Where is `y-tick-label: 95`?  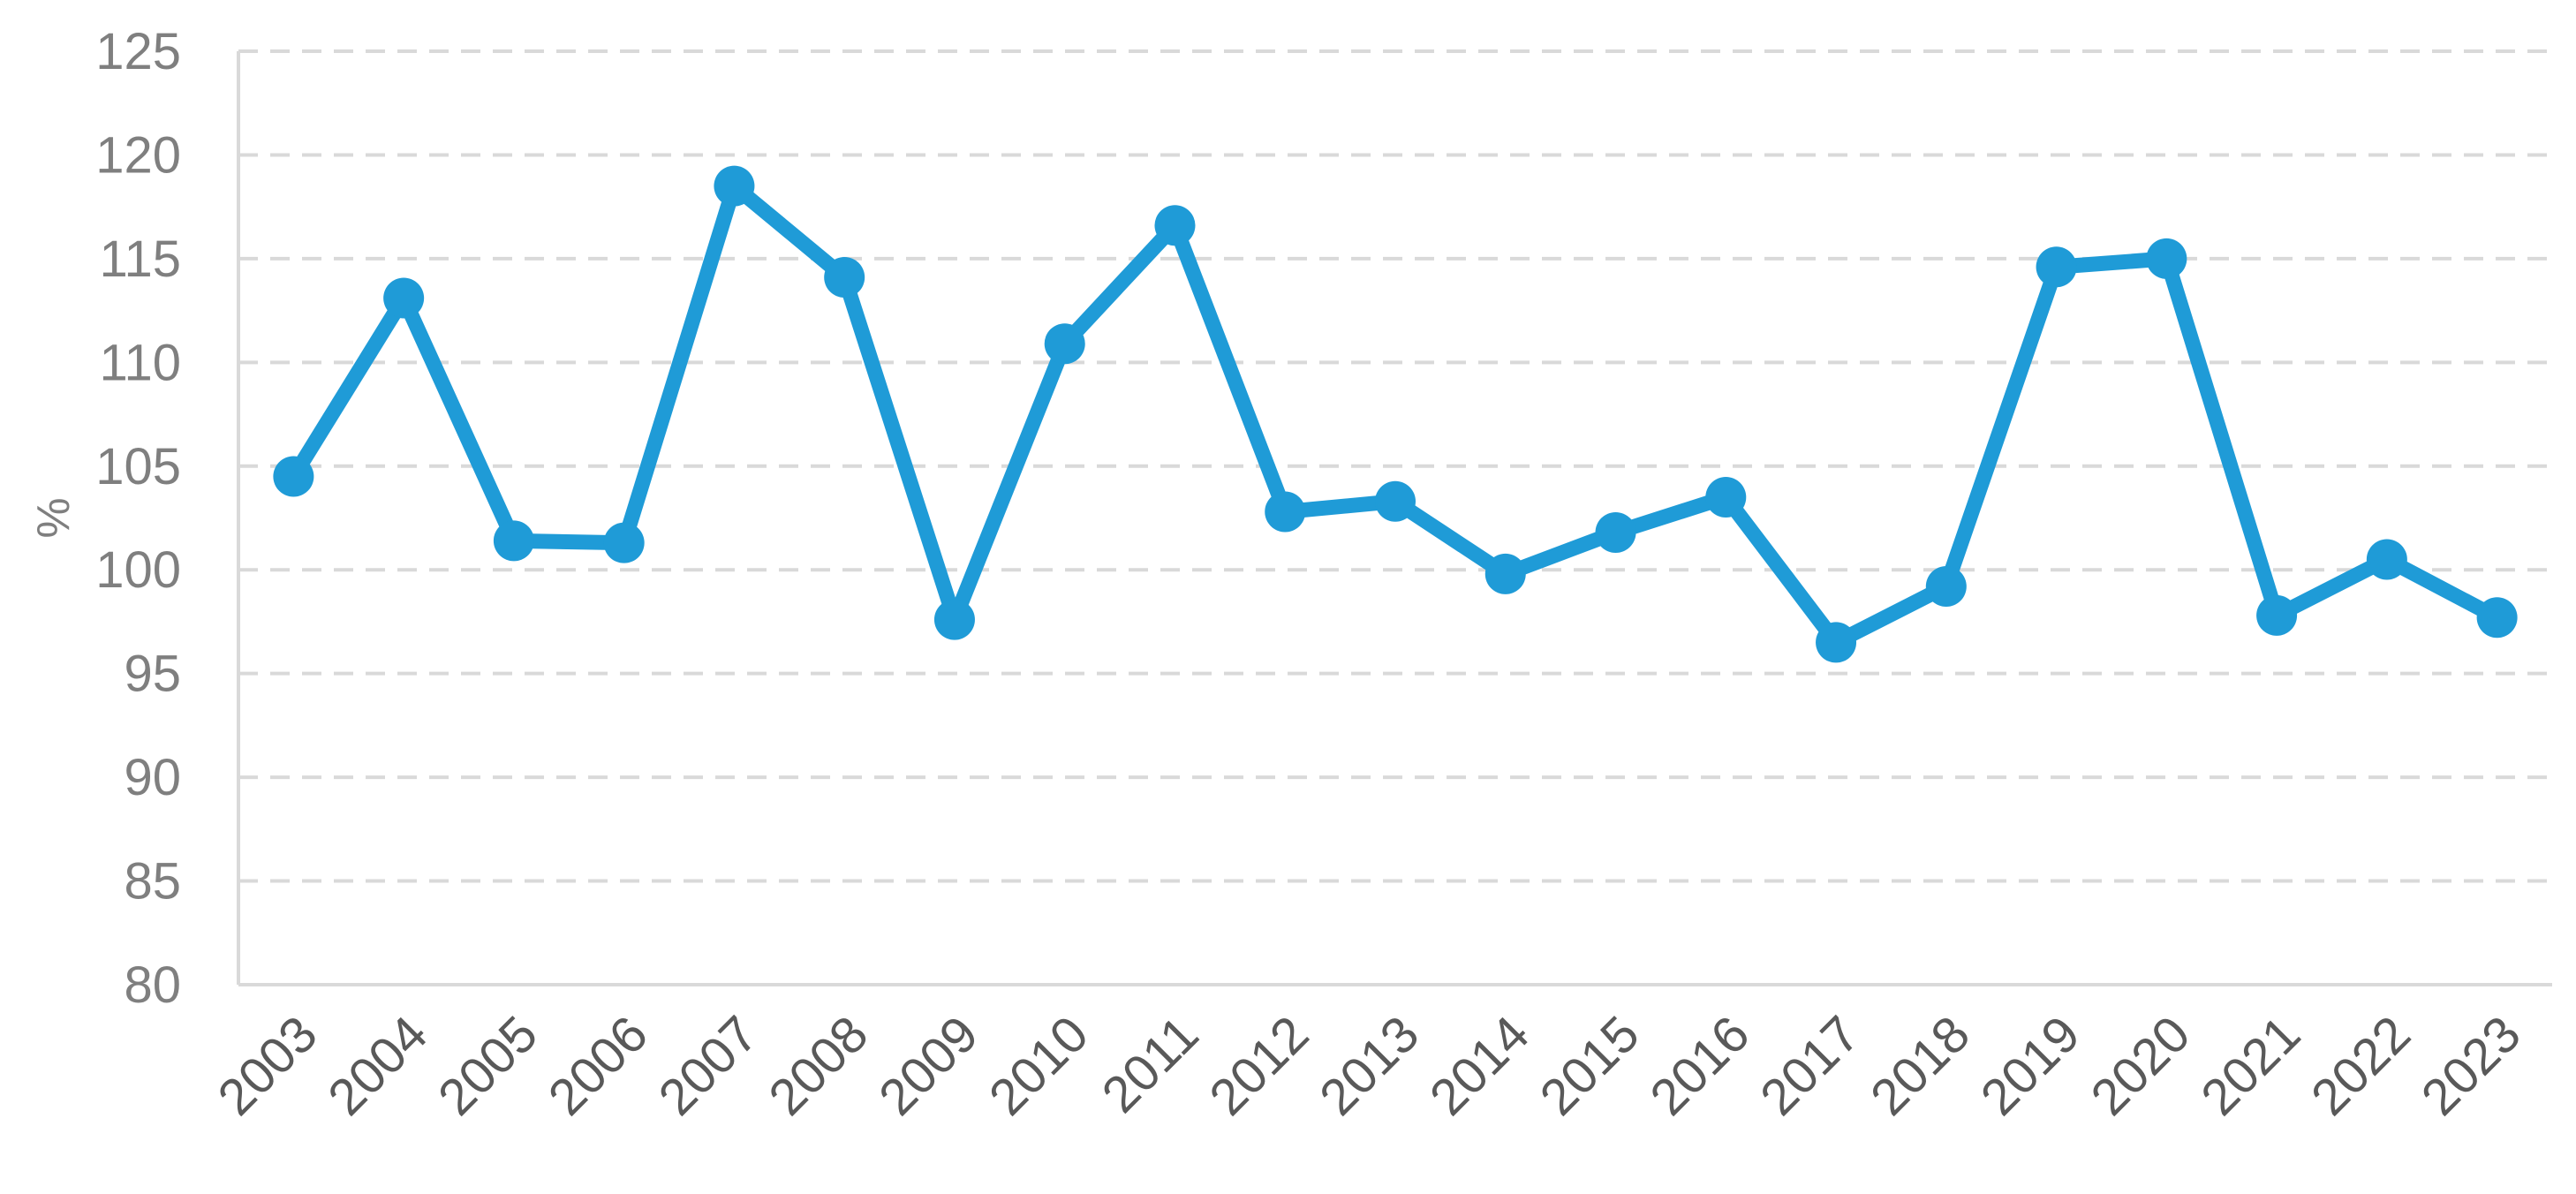 y-tick-label: 95 is located at coordinates (152, 674).